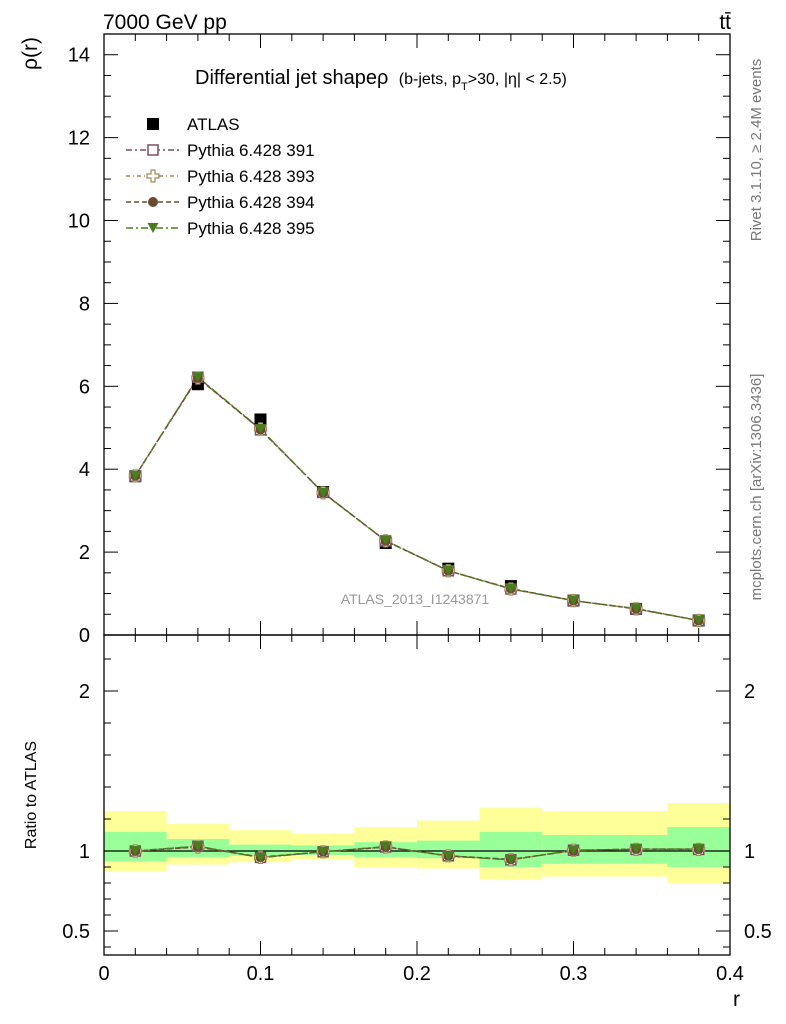  Describe the element at coordinates (415, 599) in the screenshot. I see `analysis-id-label: ATLAS_2013_I1243871` at that location.